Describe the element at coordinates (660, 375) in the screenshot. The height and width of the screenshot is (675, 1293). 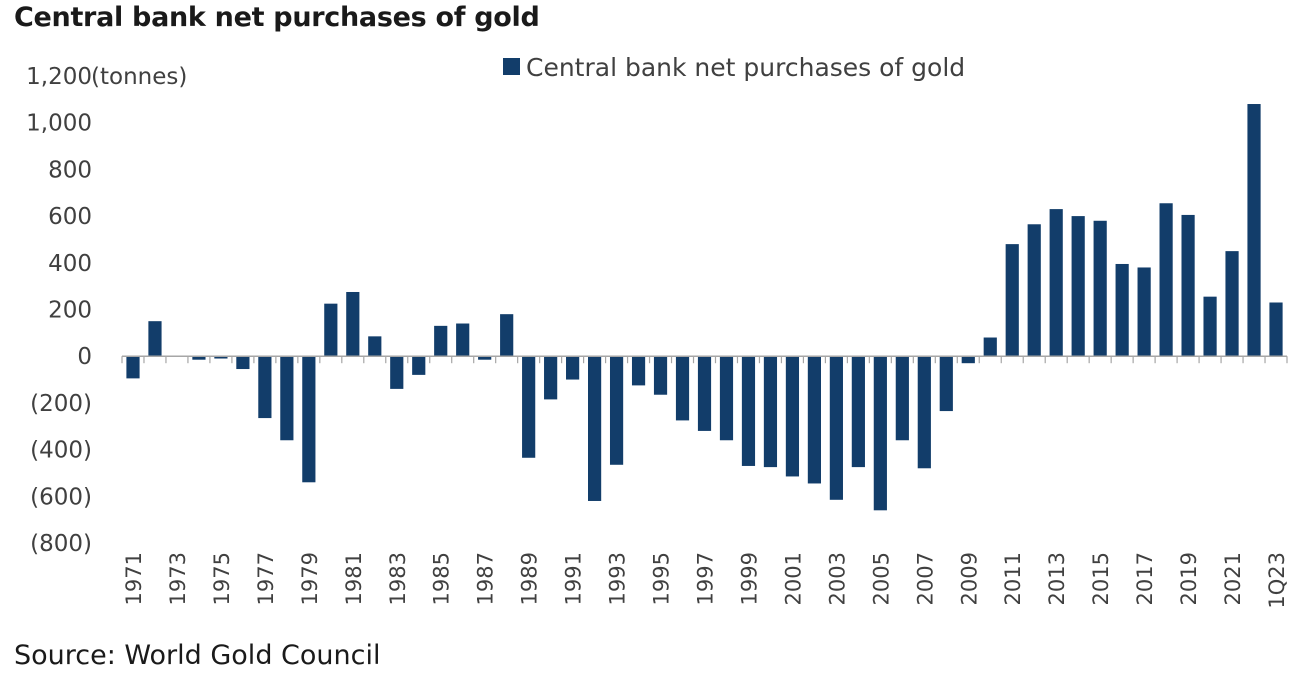
I see `bar-1995` at that location.